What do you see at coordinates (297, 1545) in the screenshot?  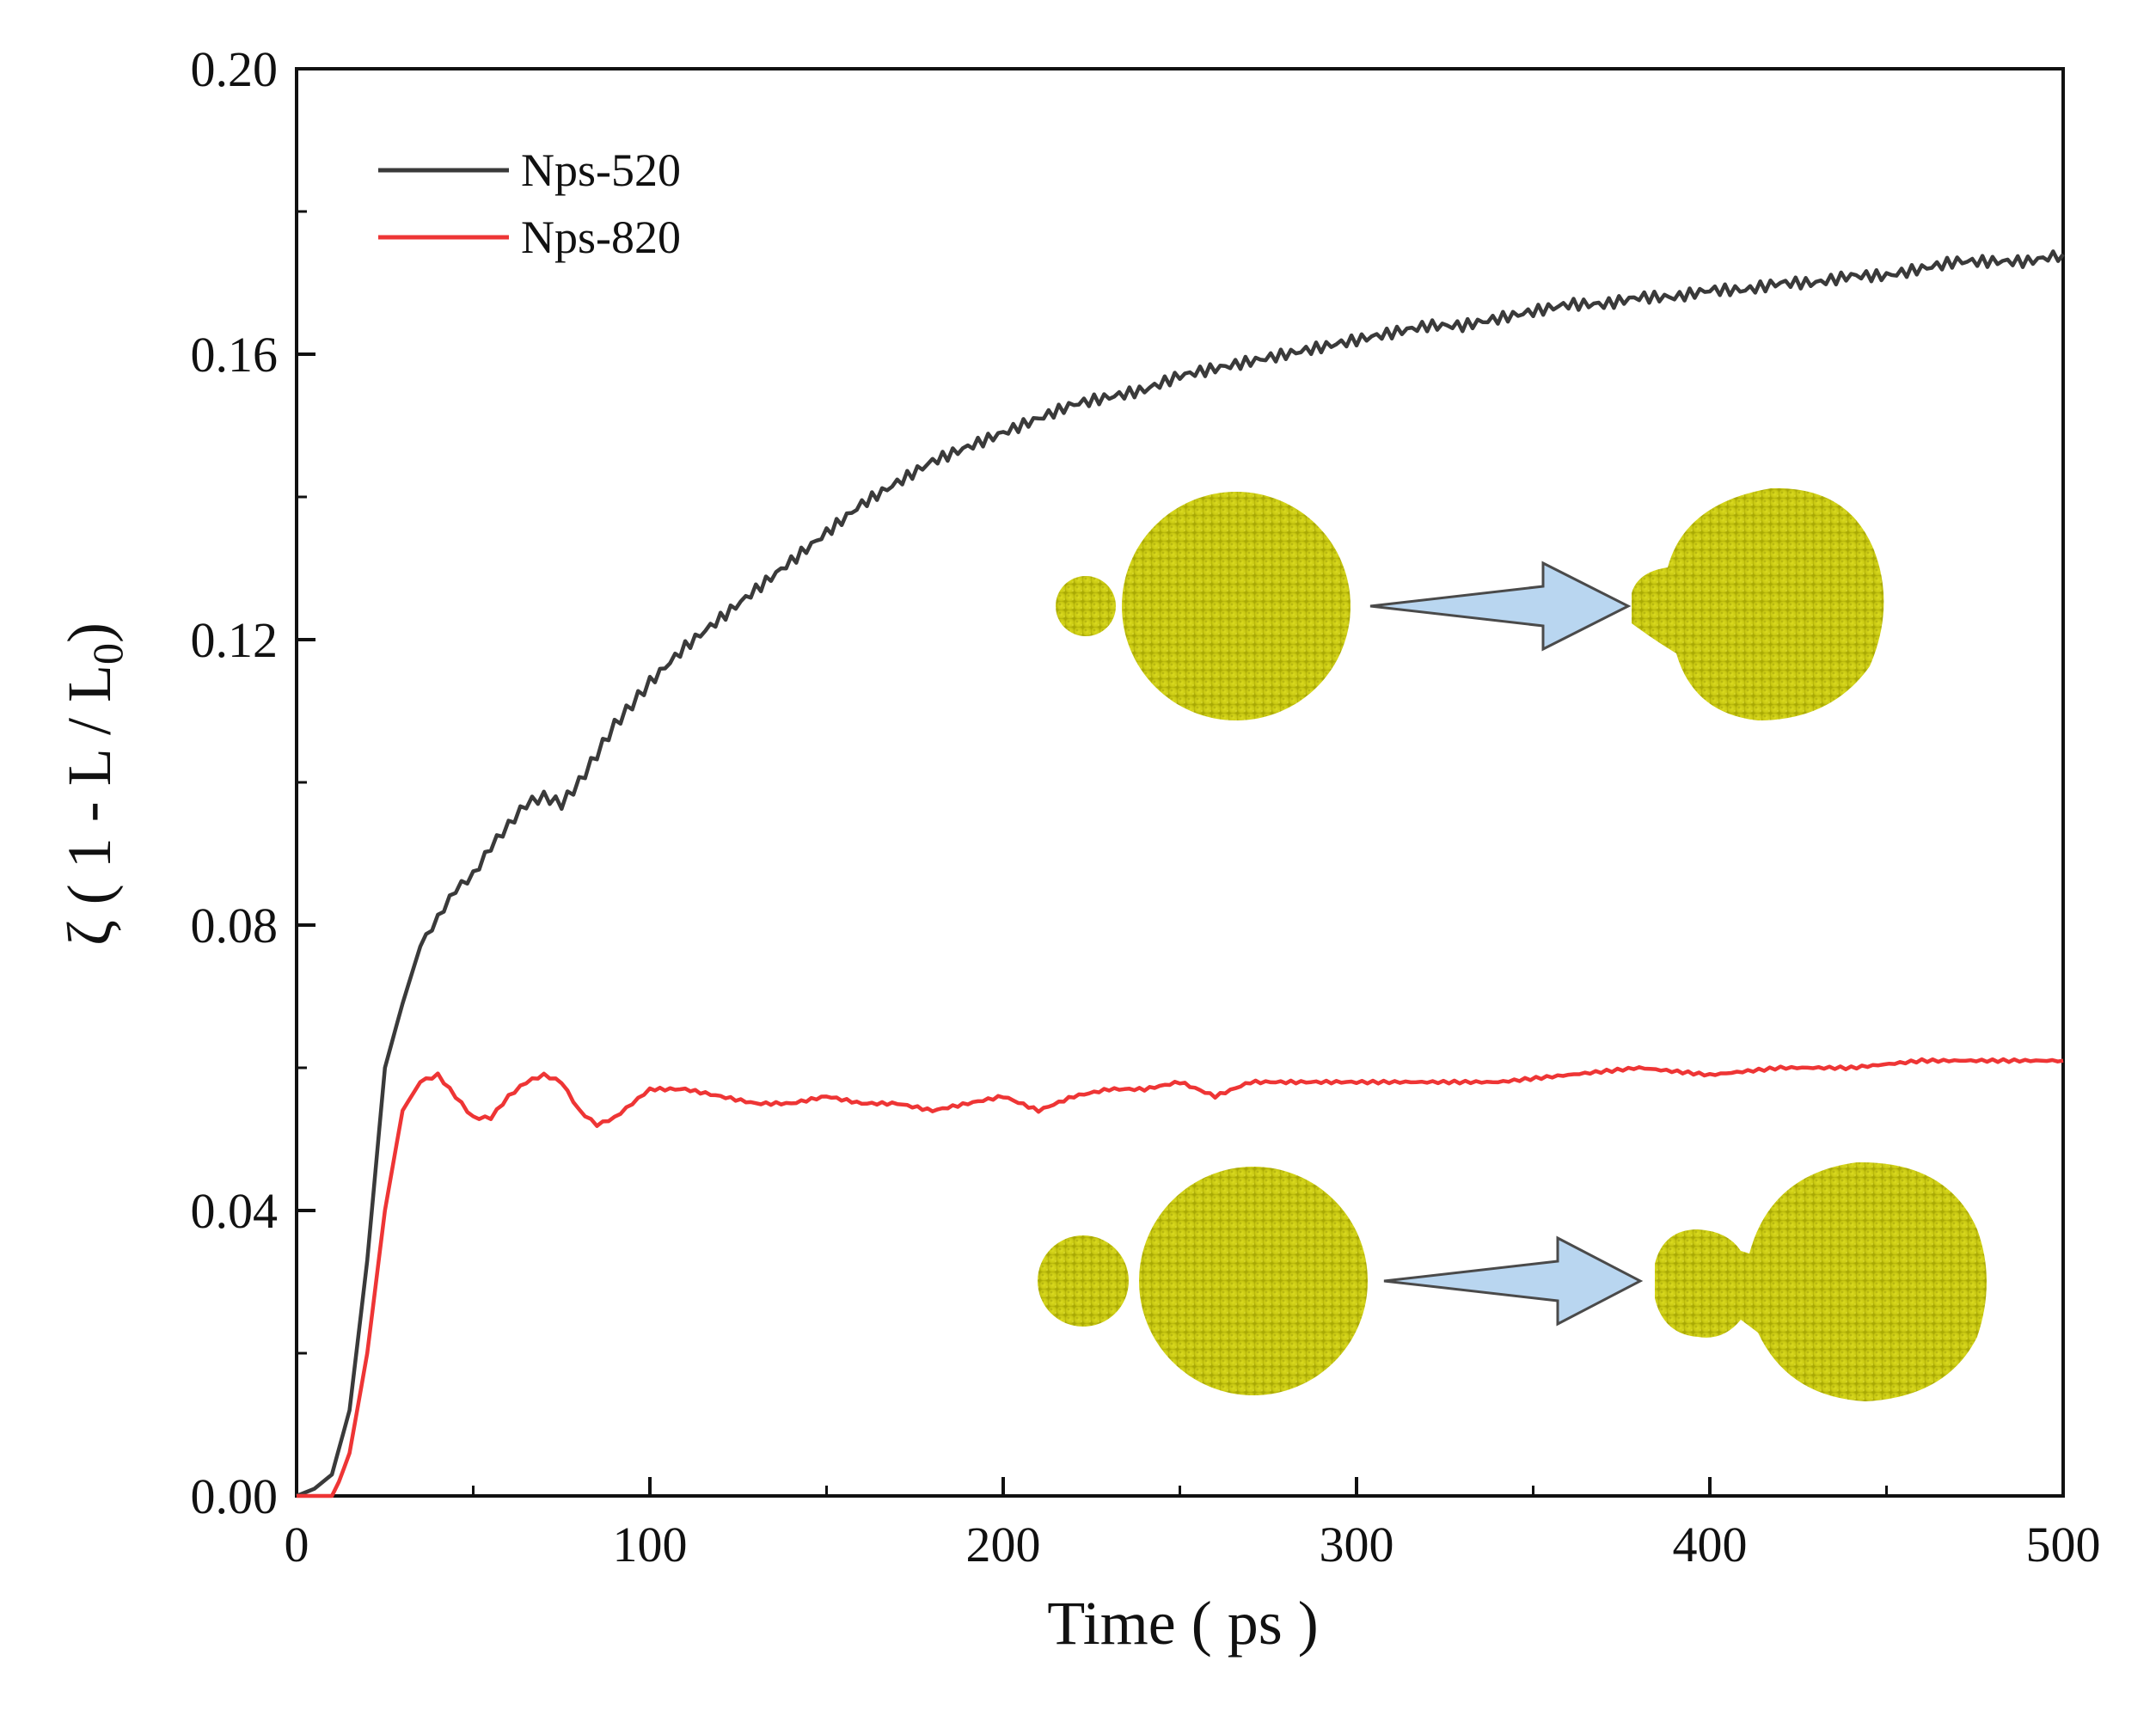 I see `x-tick-label: 0` at bounding box center [297, 1545].